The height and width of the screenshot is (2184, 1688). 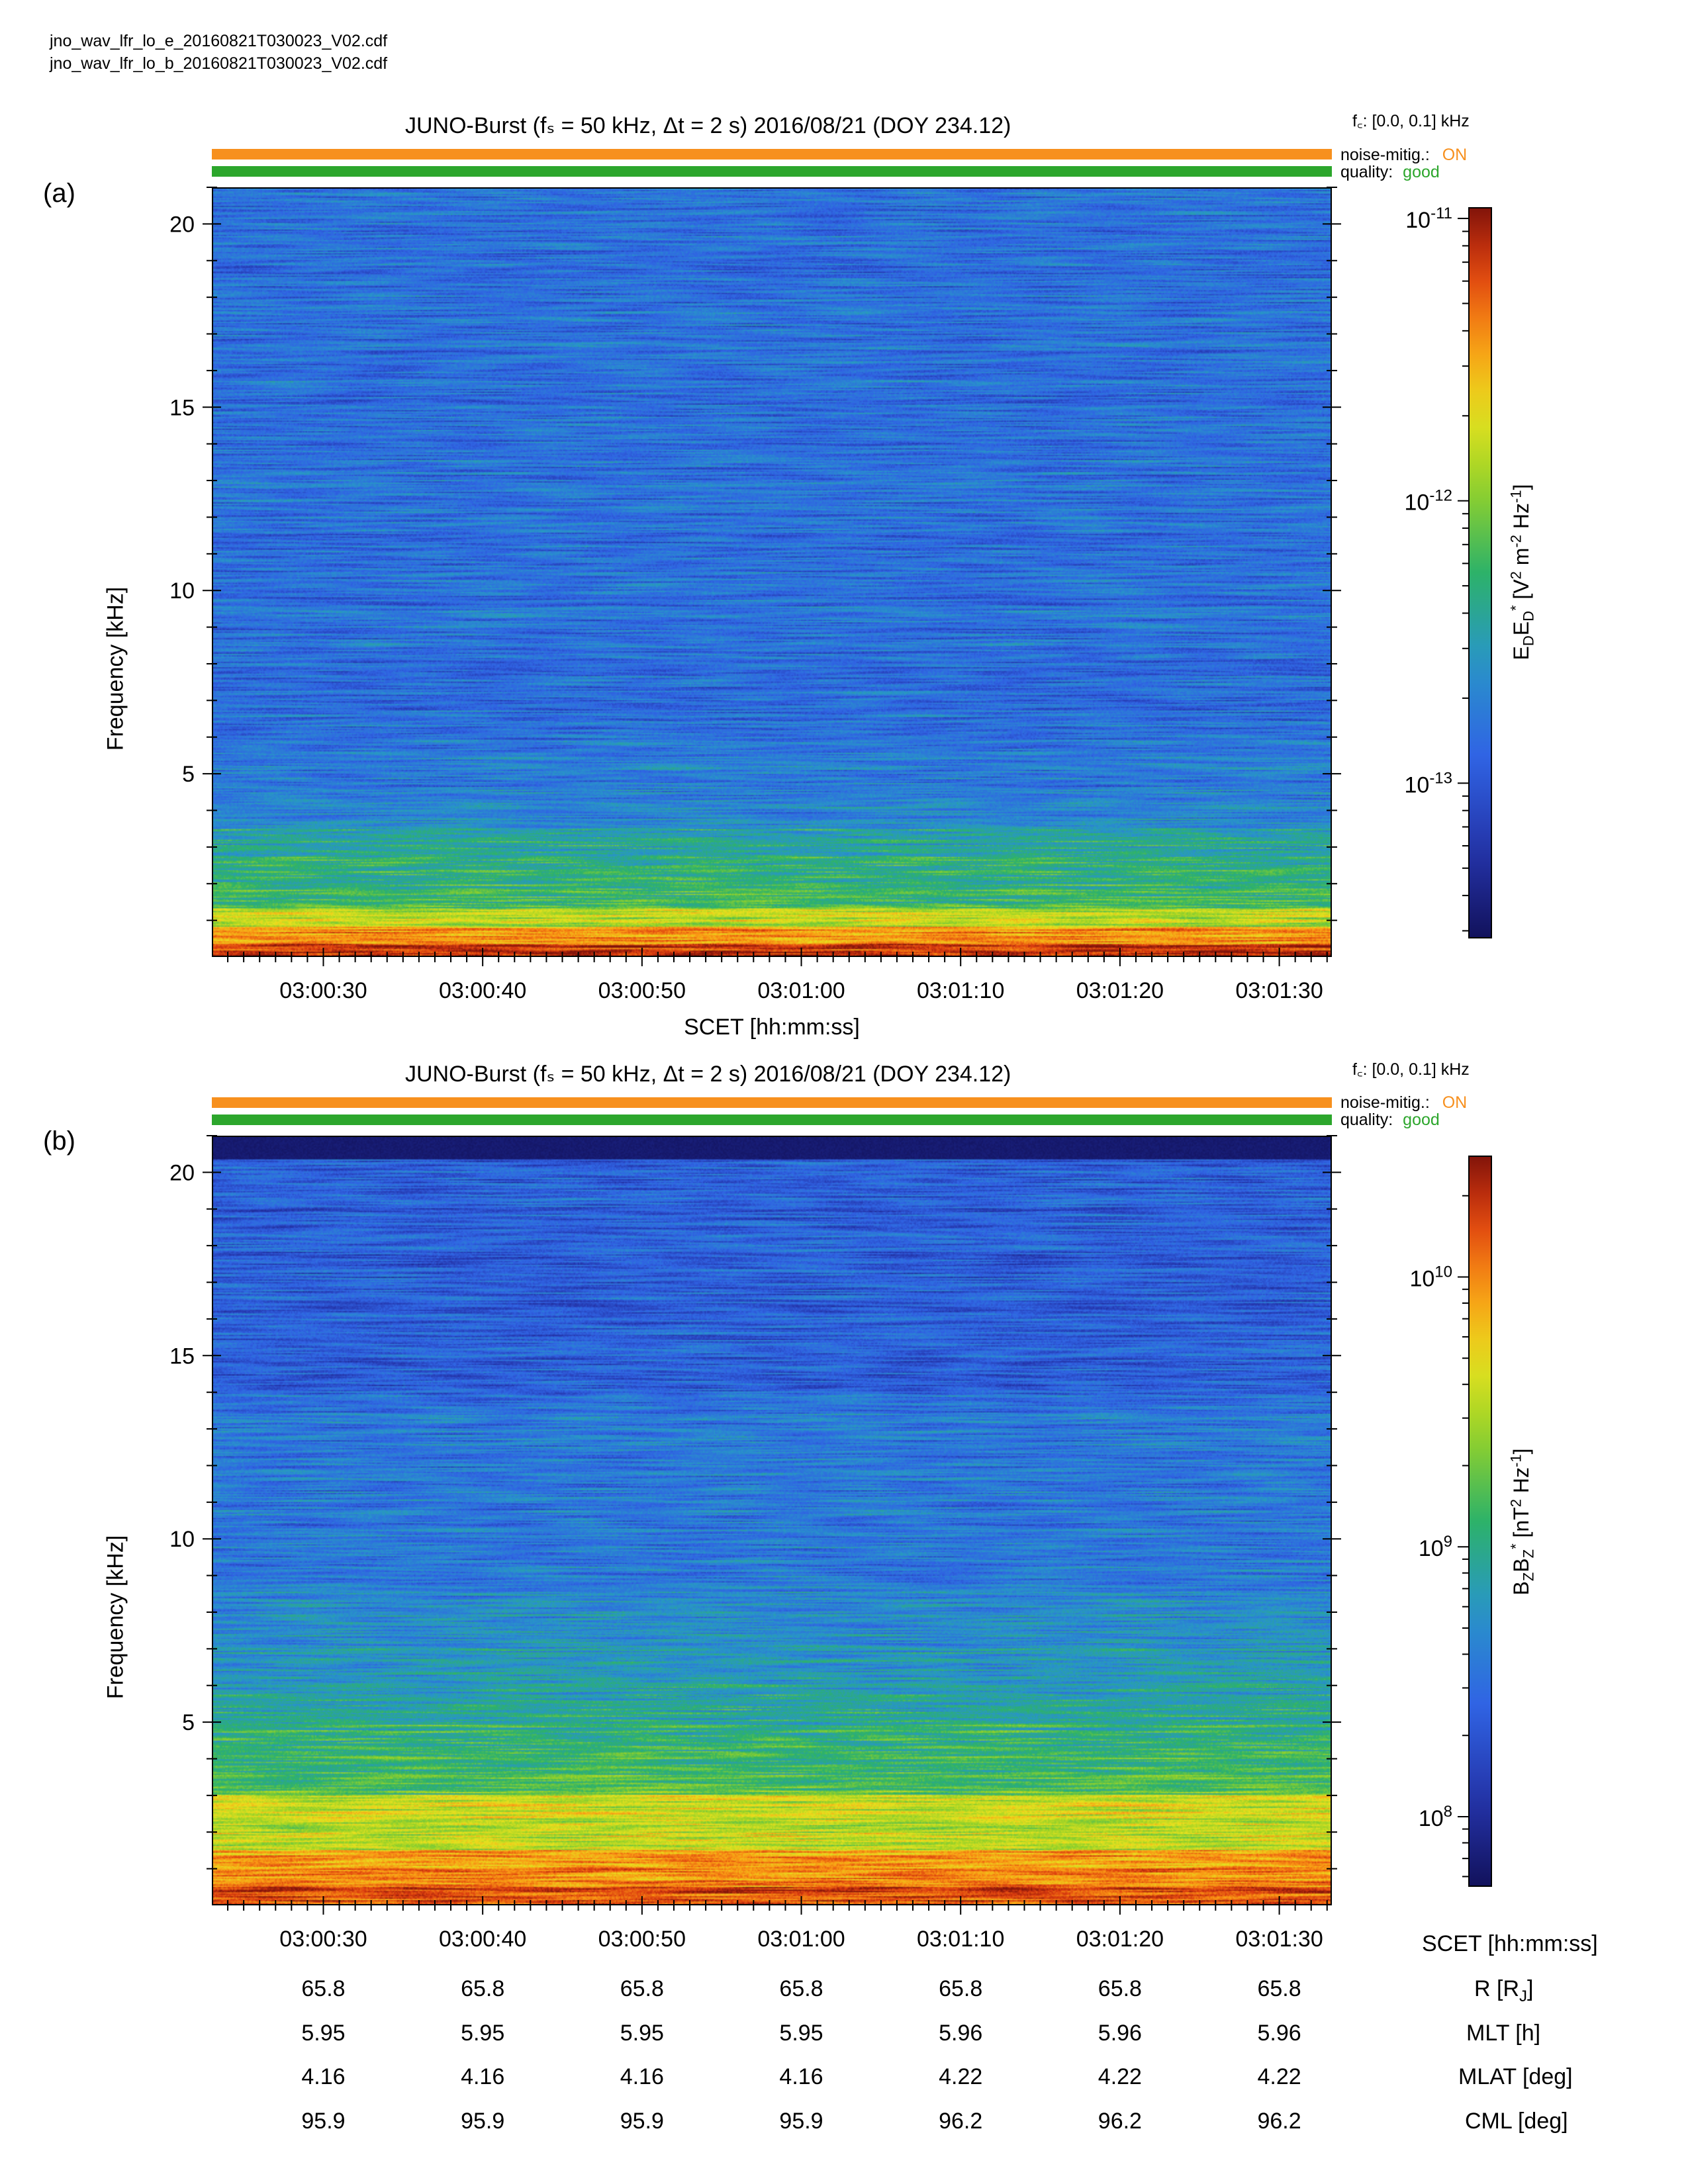 What do you see at coordinates (1367, 1120) in the screenshot?
I see `panel-b-quality-label: quality:` at bounding box center [1367, 1120].